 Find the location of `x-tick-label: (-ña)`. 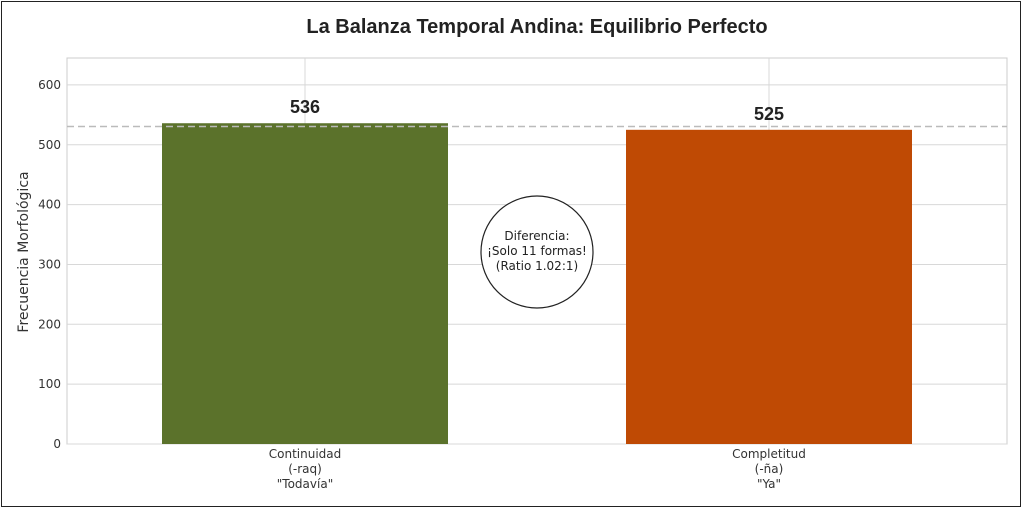

x-tick-label: (-ña) is located at coordinates (769, 469).